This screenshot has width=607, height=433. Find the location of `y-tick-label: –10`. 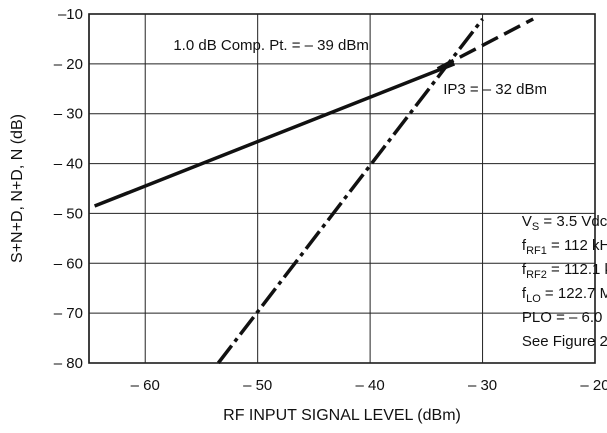

y-tick-label: –10 is located at coordinates (70, 14).